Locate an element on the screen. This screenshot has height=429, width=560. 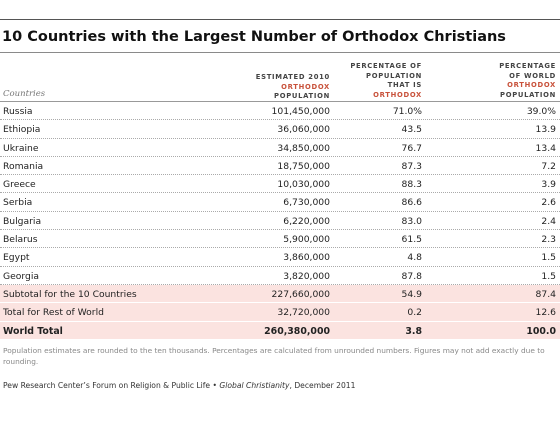
rest-population: 32,720,000 is located at coordinates (303, 313).